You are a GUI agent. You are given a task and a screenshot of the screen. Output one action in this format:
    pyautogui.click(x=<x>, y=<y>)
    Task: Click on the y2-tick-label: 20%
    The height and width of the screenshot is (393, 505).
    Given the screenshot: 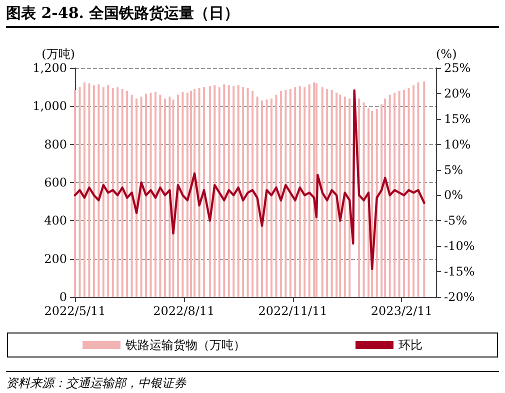 What is the action you would take?
    pyautogui.click(x=457, y=93)
    